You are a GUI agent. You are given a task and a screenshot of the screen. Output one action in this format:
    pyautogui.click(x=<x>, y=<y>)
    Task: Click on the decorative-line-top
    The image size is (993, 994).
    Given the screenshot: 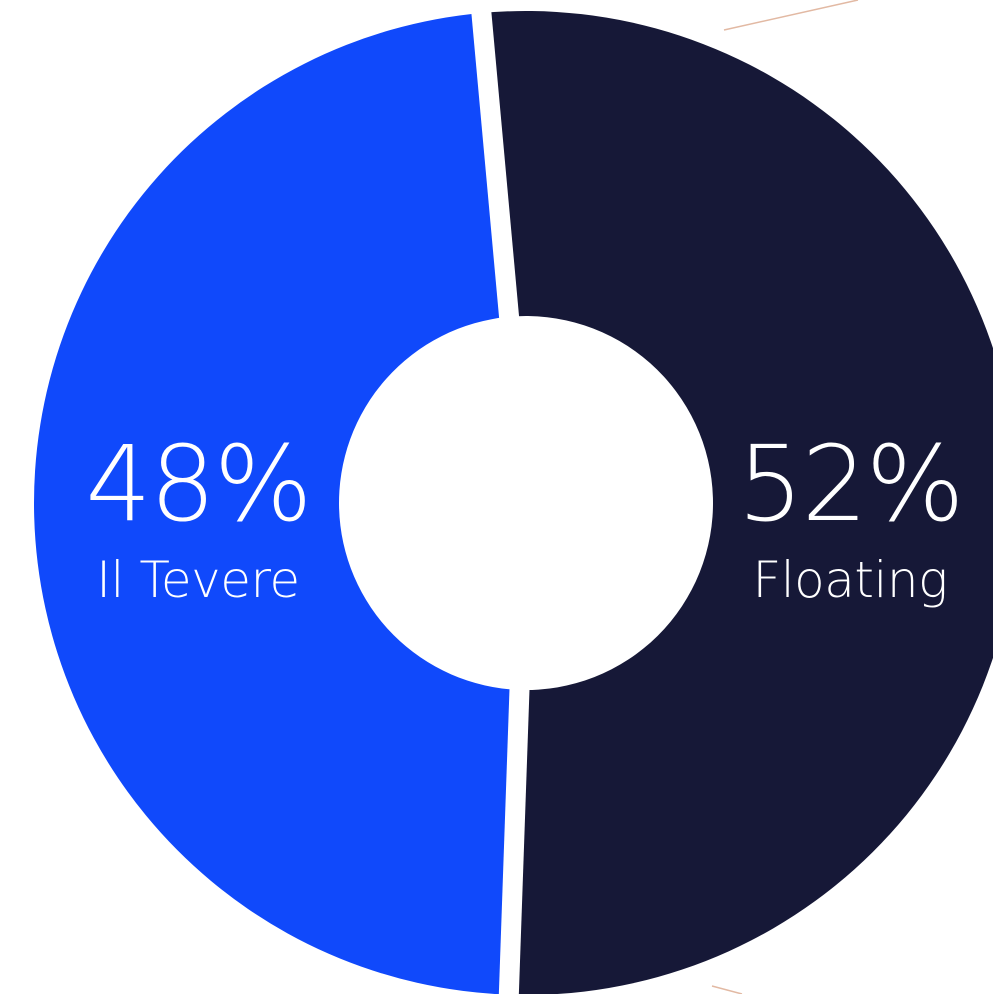 What is the action you would take?
    pyautogui.click(x=791, y=15)
    